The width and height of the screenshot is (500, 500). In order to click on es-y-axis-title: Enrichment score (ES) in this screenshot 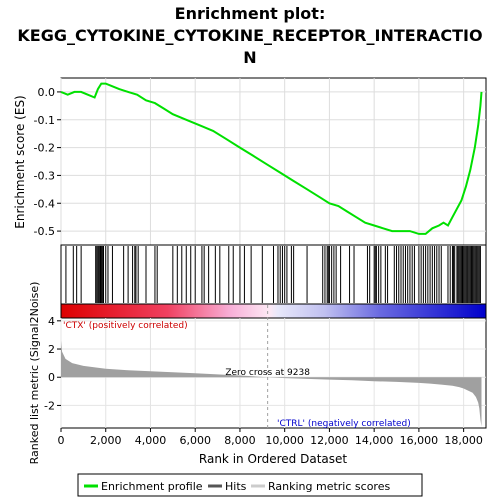, I will do `click(20, 161)`.